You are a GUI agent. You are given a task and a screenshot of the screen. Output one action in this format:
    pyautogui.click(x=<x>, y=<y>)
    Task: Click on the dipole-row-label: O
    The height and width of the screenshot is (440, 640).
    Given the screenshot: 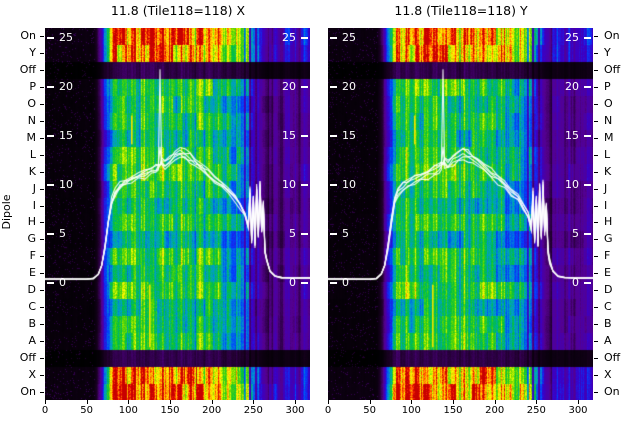 What is the action you would take?
    pyautogui.click(x=31, y=104)
    